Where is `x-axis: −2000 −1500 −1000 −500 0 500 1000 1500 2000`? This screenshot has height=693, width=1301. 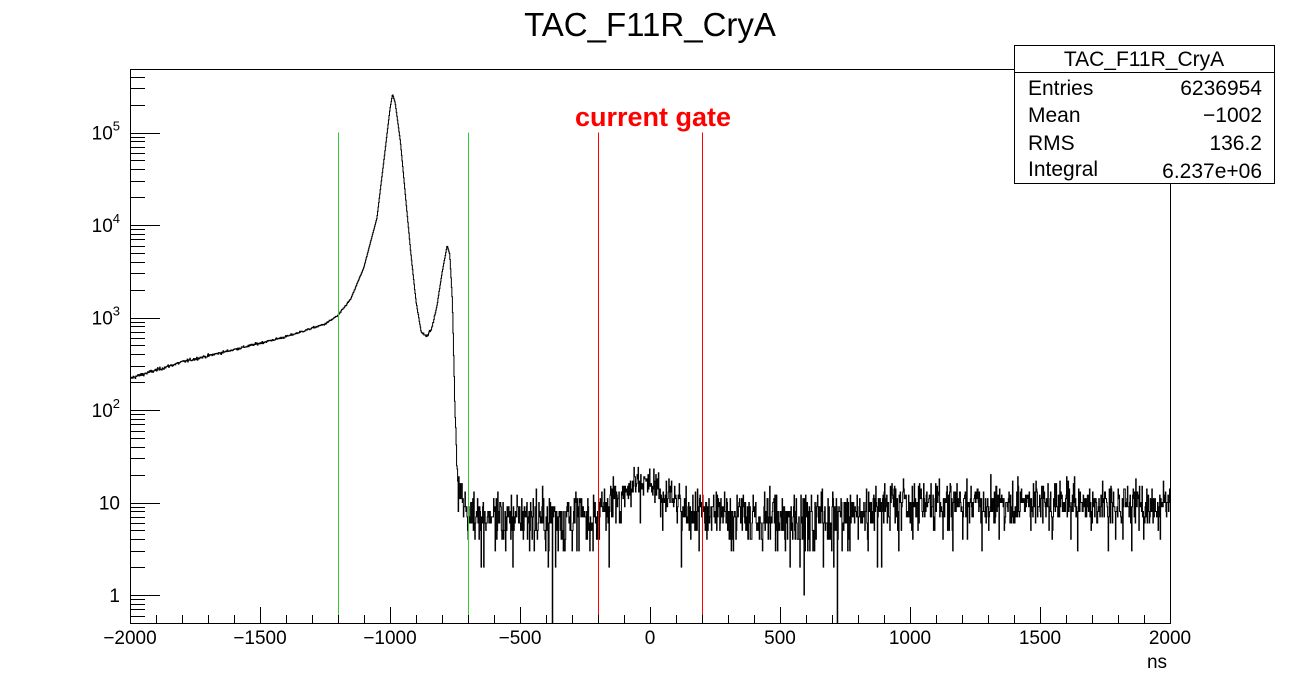 x-axis: −2000 −1500 −1000 −500 0 500 1000 1500 2000 is located at coordinates (647, 628).